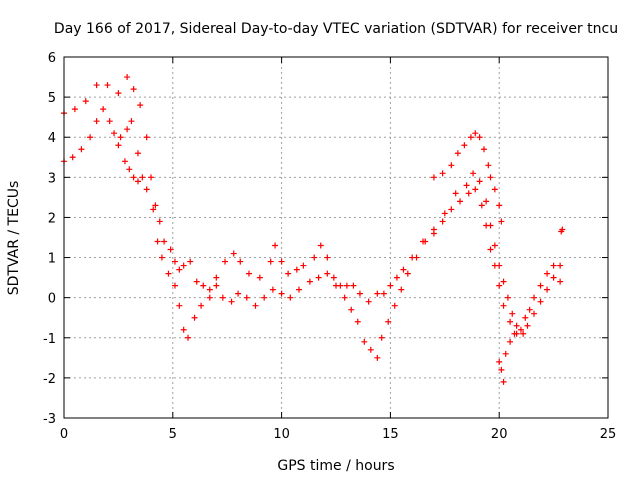 The width and height of the screenshot is (640, 480). Describe the element at coordinates (14, 238) in the screenshot. I see `y-axis-label: SDTVAR / TECUs` at that location.